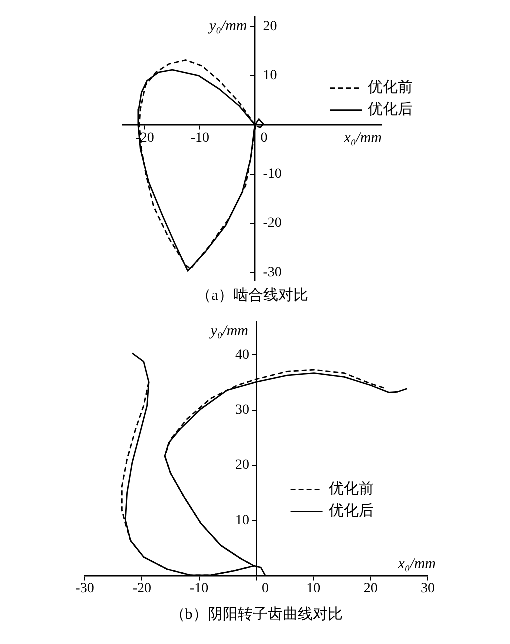 This screenshot has width=510, height=644. I want to click on x-tick-label: -20, so click(142, 589).